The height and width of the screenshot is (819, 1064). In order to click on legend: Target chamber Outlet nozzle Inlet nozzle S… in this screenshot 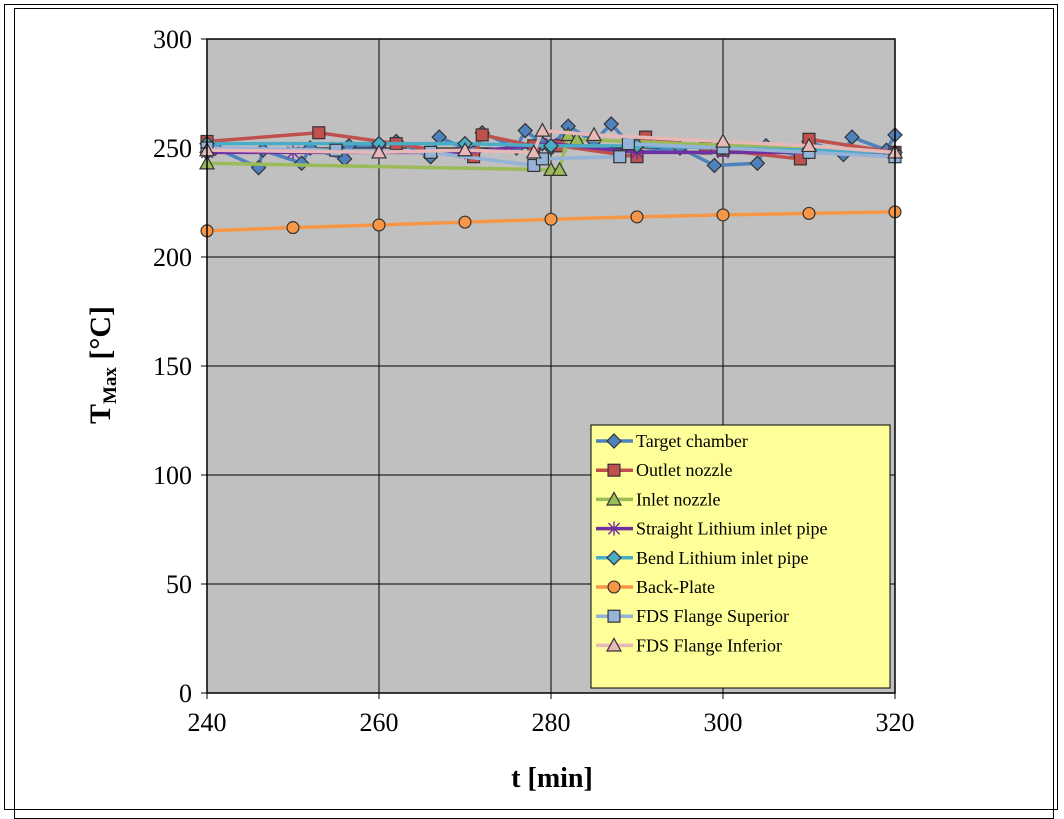, I will do `click(740, 556)`.